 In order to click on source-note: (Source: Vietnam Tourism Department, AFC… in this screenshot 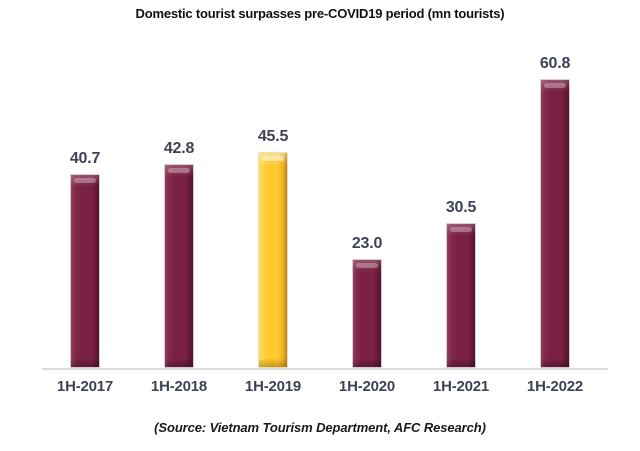, I will do `click(320, 427)`.